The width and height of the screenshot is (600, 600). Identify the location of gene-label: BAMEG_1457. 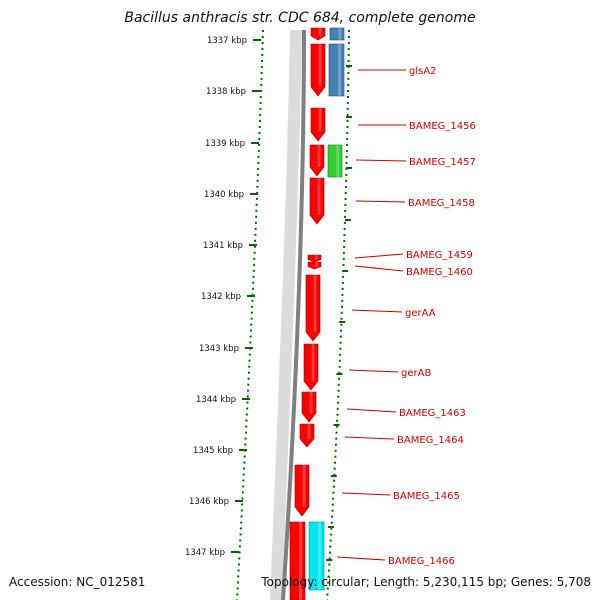
(442, 162).